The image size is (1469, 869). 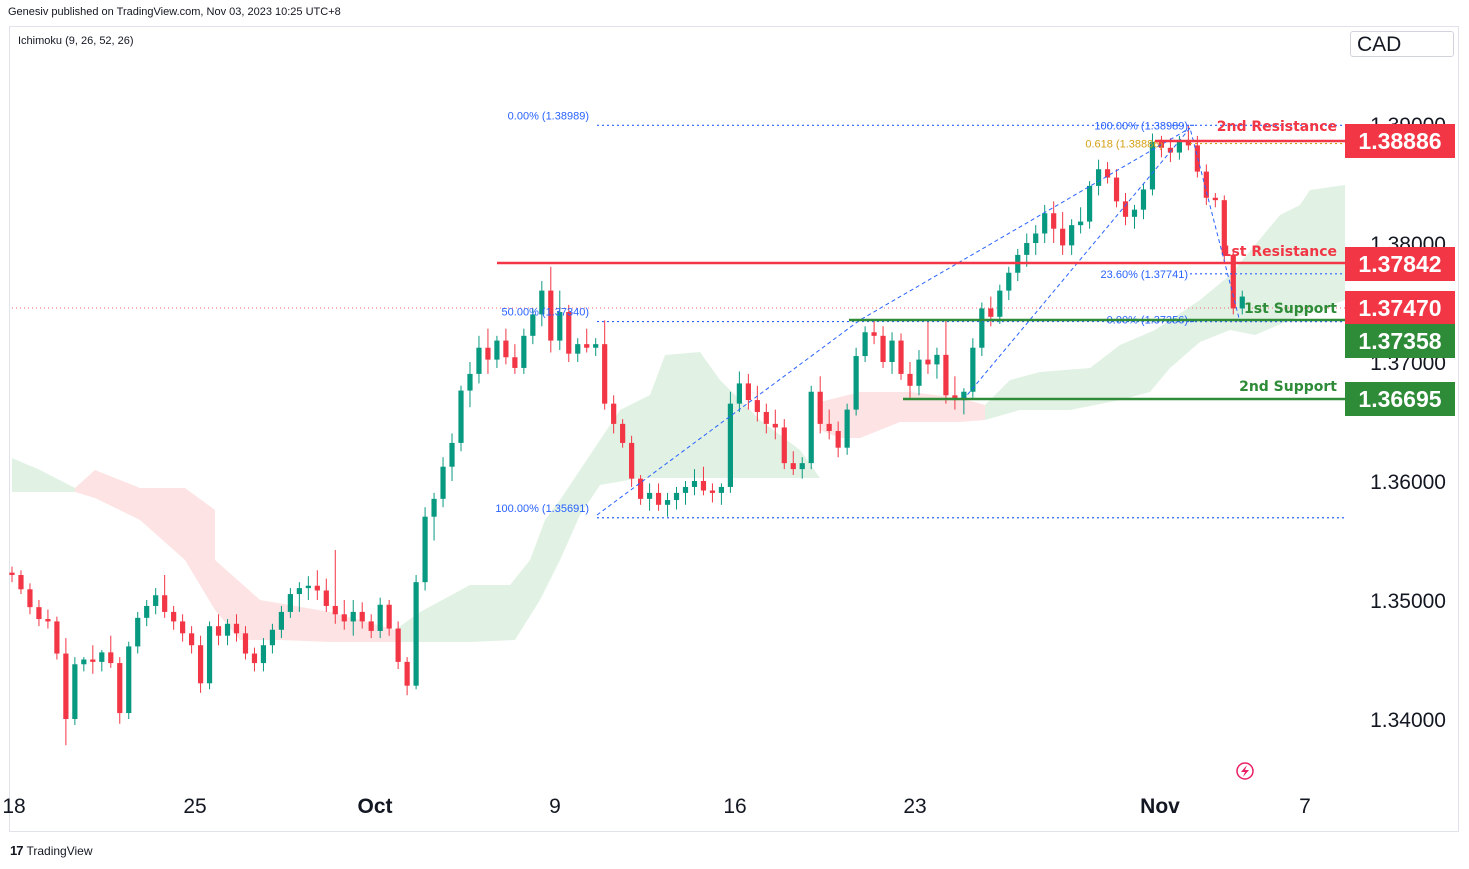 What do you see at coordinates (1245, 771) in the screenshot?
I see `lightning-icon-bolt` at bounding box center [1245, 771].